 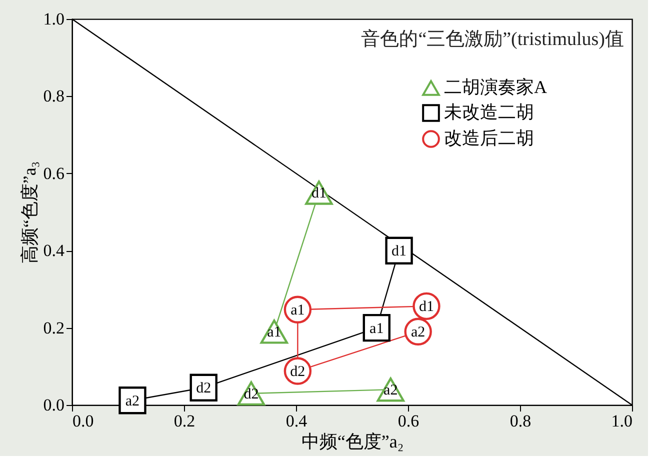 I want to click on y-tick-label: 0.0, so click(x=53, y=405).